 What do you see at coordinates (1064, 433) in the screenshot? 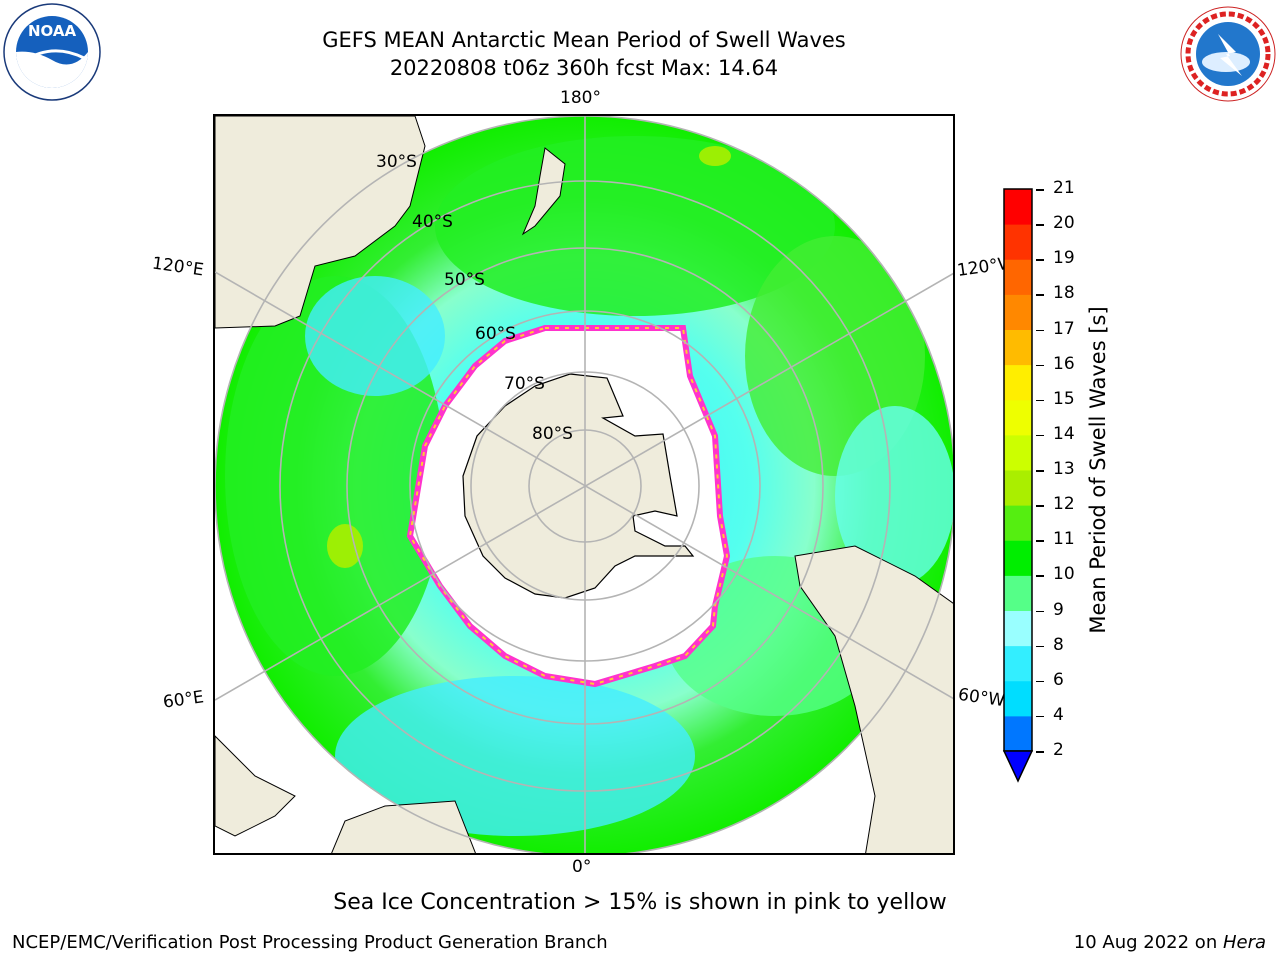
I see `colorbar-tick-label: 14` at bounding box center [1064, 433].